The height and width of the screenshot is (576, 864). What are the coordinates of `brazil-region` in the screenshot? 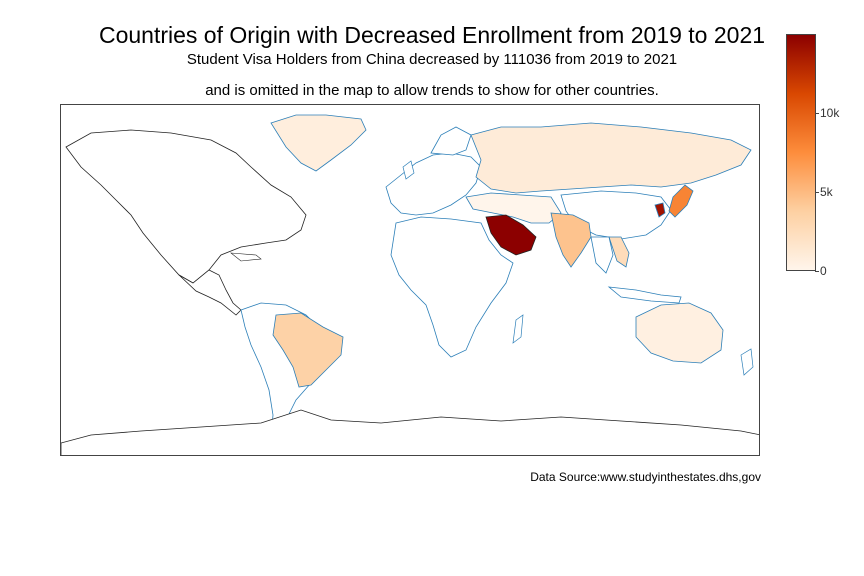 It's located at (308, 350).